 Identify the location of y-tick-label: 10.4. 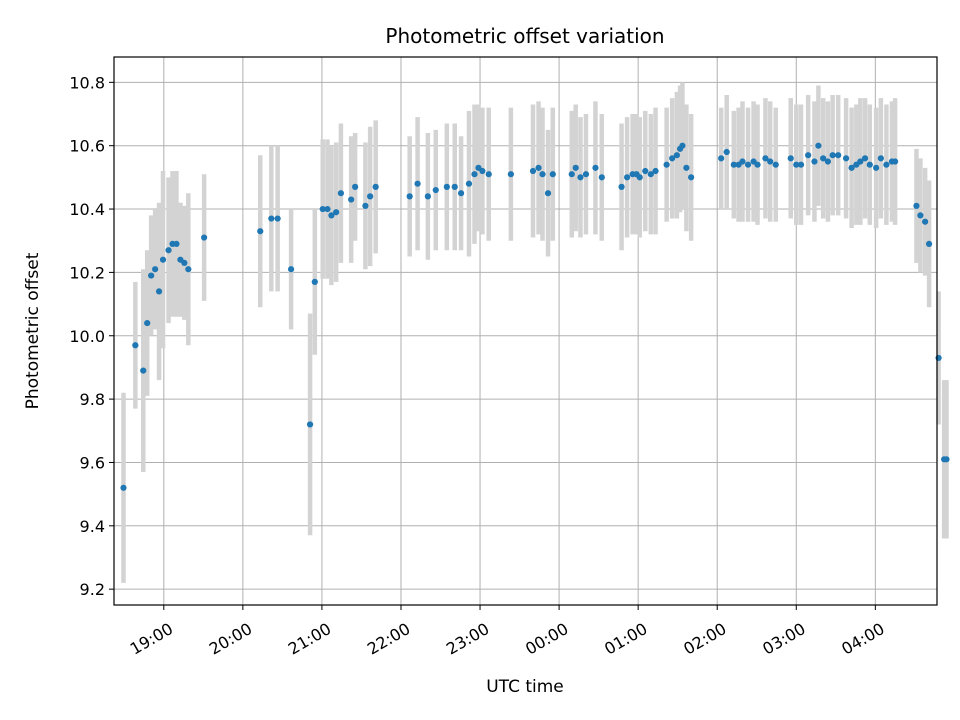
(87, 209).